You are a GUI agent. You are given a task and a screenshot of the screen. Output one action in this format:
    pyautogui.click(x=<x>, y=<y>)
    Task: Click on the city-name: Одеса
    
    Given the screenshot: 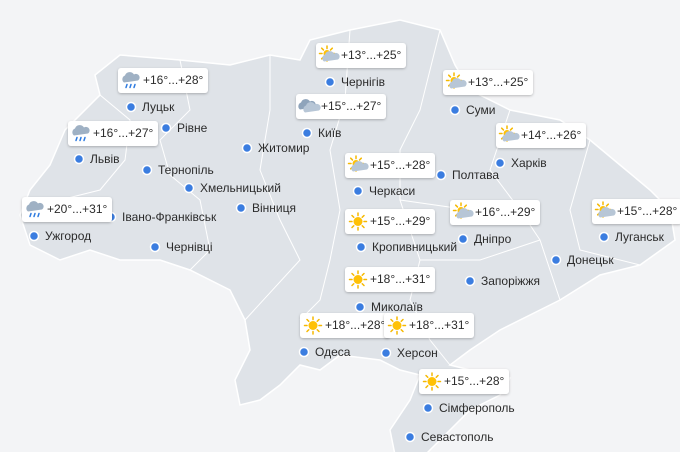 What is the action you would take?
    pyautogui.click(x=333, y=352)
    